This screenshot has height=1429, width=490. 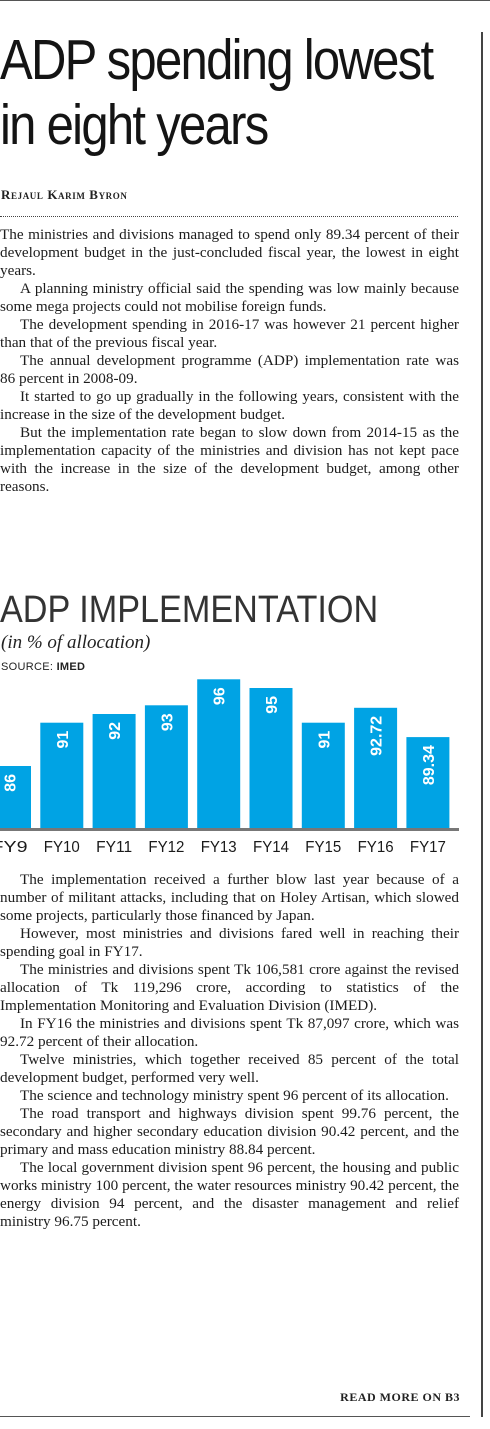 I want to click on headline-line-2: in eight years, so click(x=134, y=125).